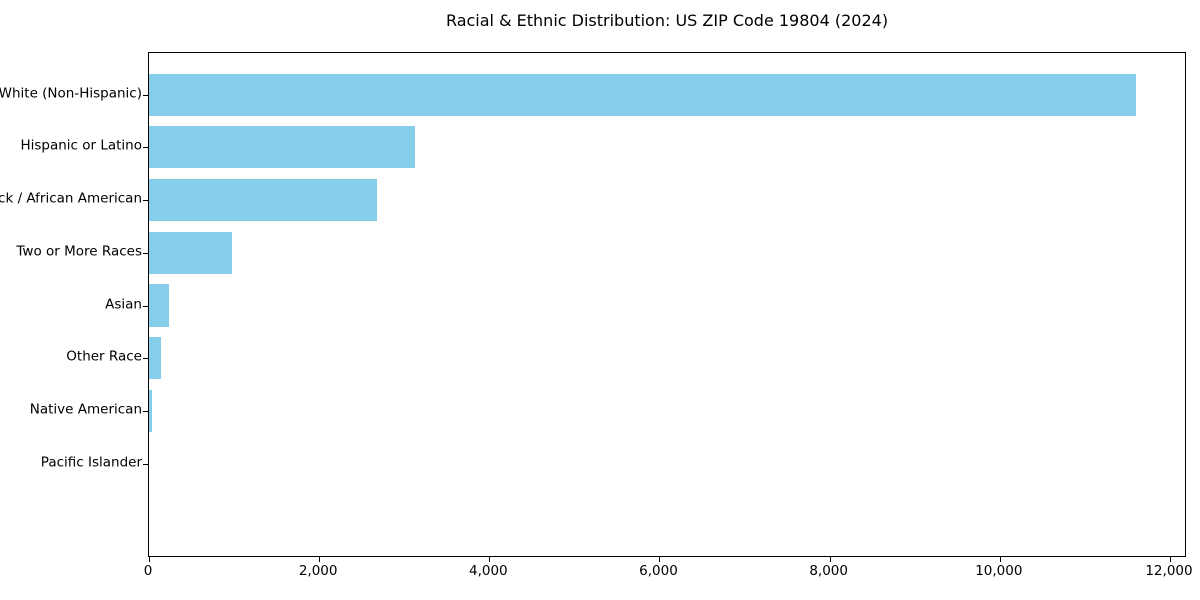 The width and height of the screenshot is (1200, 600). What do you see at coordinates (81, 145) in the screenshot?
I see `y-tick-label: Hispanic or Latino` at bounding box center [81, 145].